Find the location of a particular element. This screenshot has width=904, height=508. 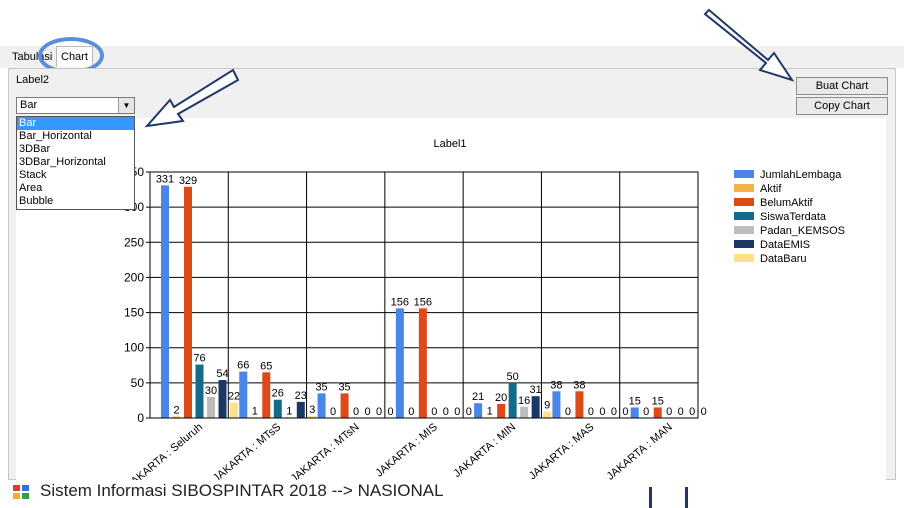

bar-value-label: 9 is located at coordinates (547, 406).